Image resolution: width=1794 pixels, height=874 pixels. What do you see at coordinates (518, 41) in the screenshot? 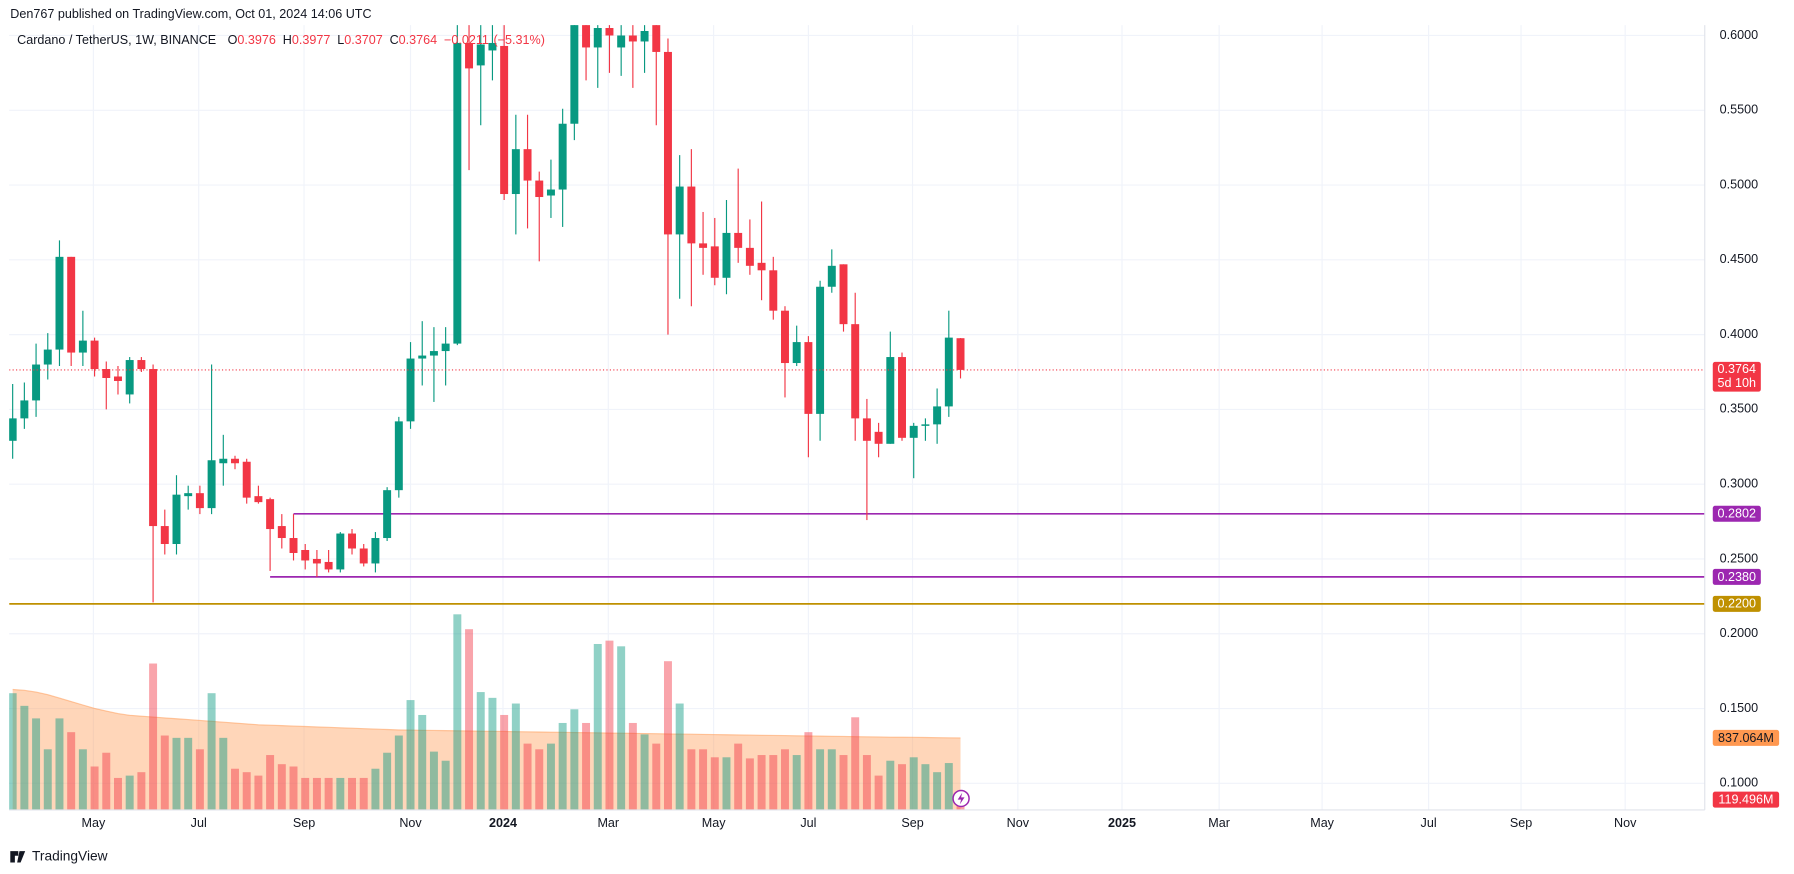
I see `legend-change-pct: (−5.31%)` at bounding box center [518, 41].